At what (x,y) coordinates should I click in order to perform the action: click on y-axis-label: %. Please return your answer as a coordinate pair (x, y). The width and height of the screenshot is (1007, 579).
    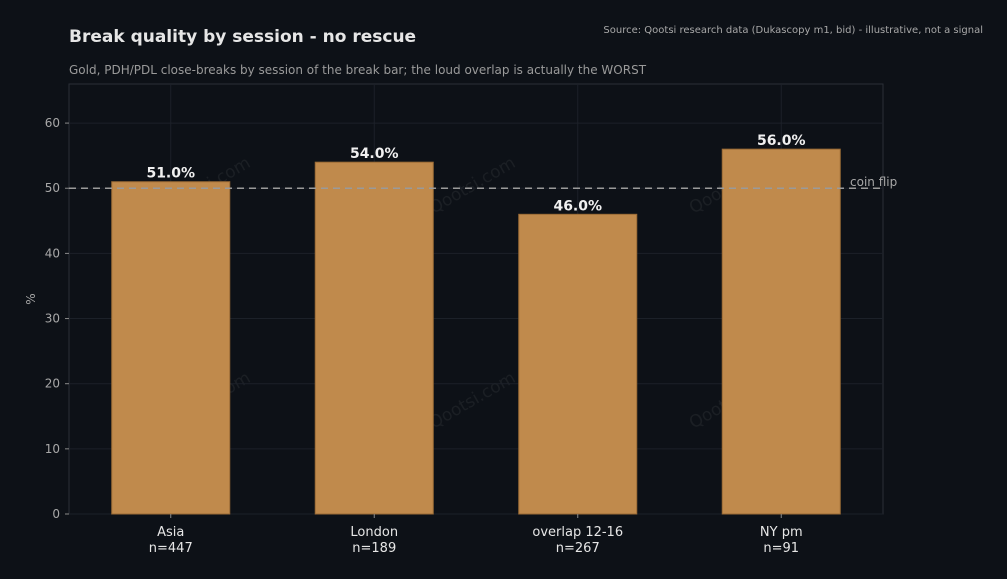
    Looking at the image, I should click on (31, 298).